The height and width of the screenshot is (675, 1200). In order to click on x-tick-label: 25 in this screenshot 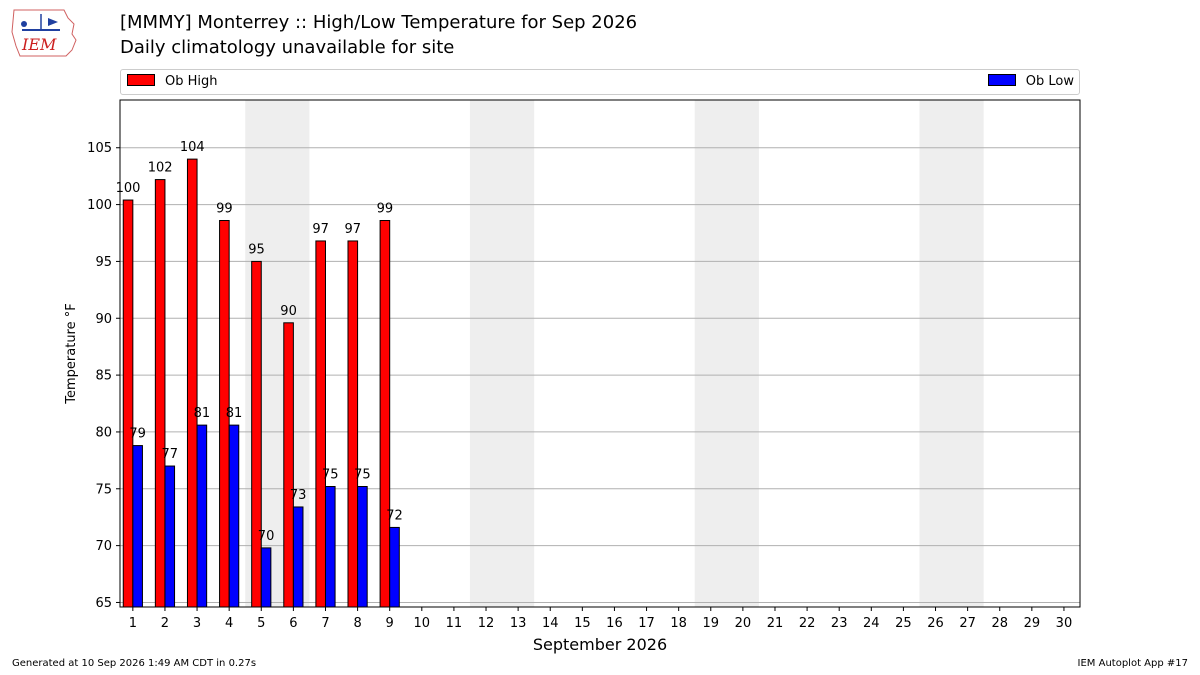, I will do `click(903, 623)`.